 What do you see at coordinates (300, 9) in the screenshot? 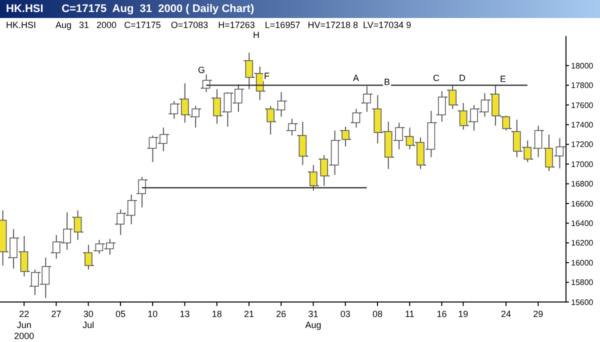
I see `chart-title: HK.HSI C=17175 Aug 31 2000 ( Daily Chart)` at bounding box center [300, 9].